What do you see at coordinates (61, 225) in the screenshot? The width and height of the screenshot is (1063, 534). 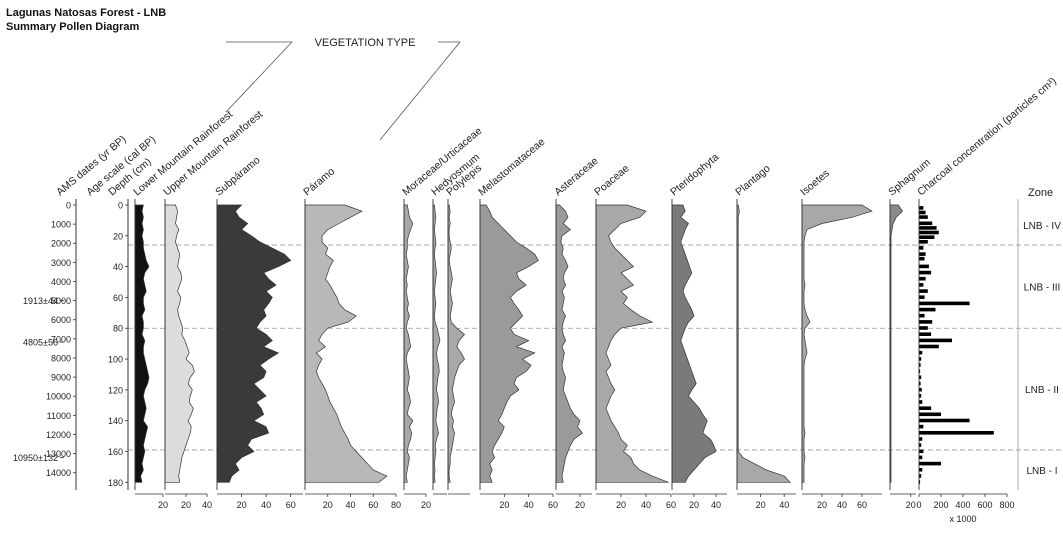 I see `age-tick-label: 1000` at bounding box center [61, 225].